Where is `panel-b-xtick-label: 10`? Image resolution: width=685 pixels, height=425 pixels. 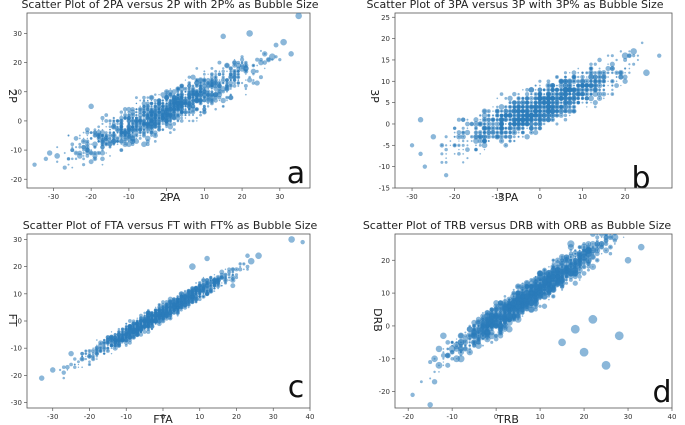 panel-b-xtick-label: 10 is located at coordinates (582, 197).